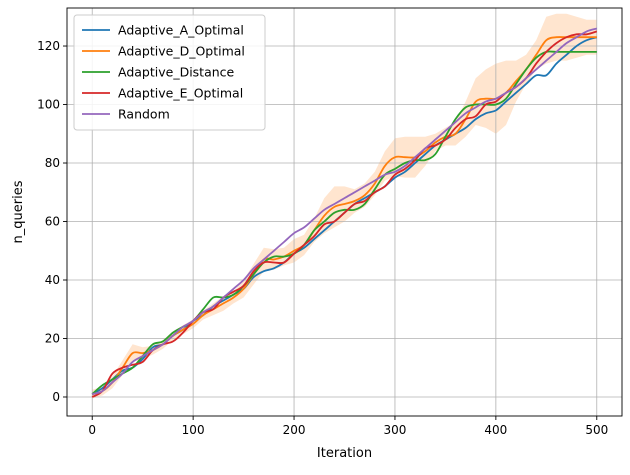 The height and width of the screenshot is (475, 630). Describe the element at coordinates (18, 211) in the screenshot. I see `y-axis-label: n_queries` at that location.